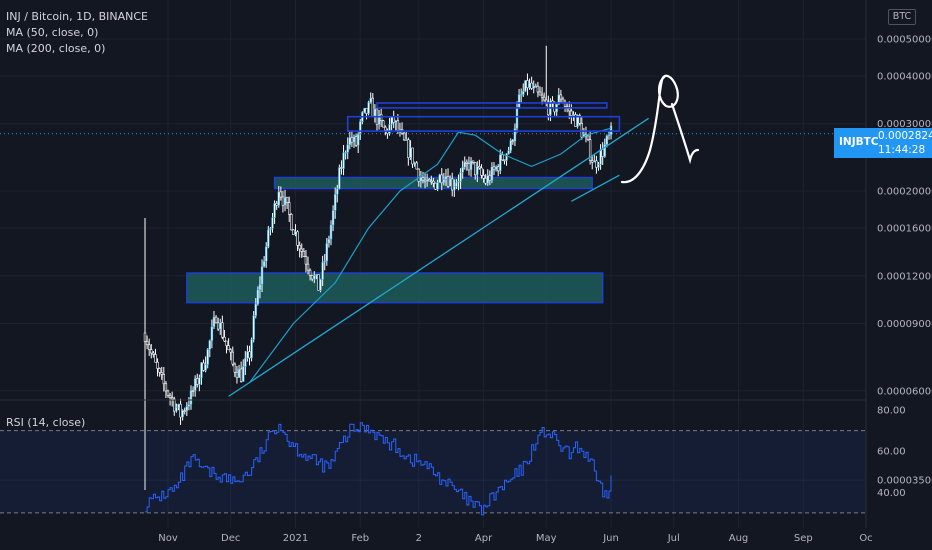 The height and width of the screenshot is (550, 932). I want to click on rsi-tick-label: 60.00, so click(891, 452).